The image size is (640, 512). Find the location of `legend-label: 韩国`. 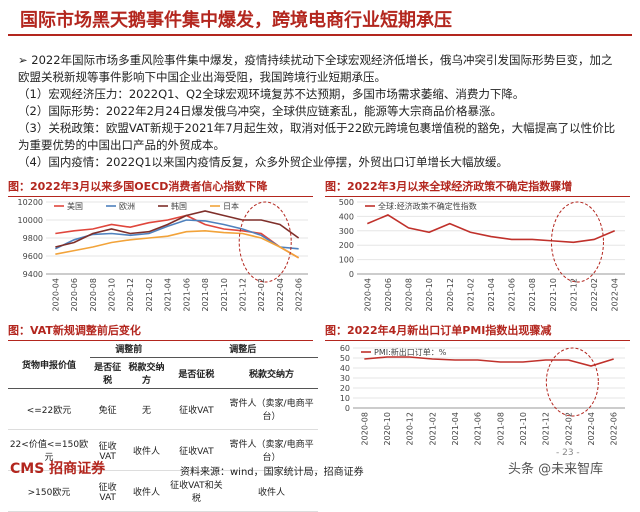

legend-label: 韩国 is located at coordinates (179, 206).